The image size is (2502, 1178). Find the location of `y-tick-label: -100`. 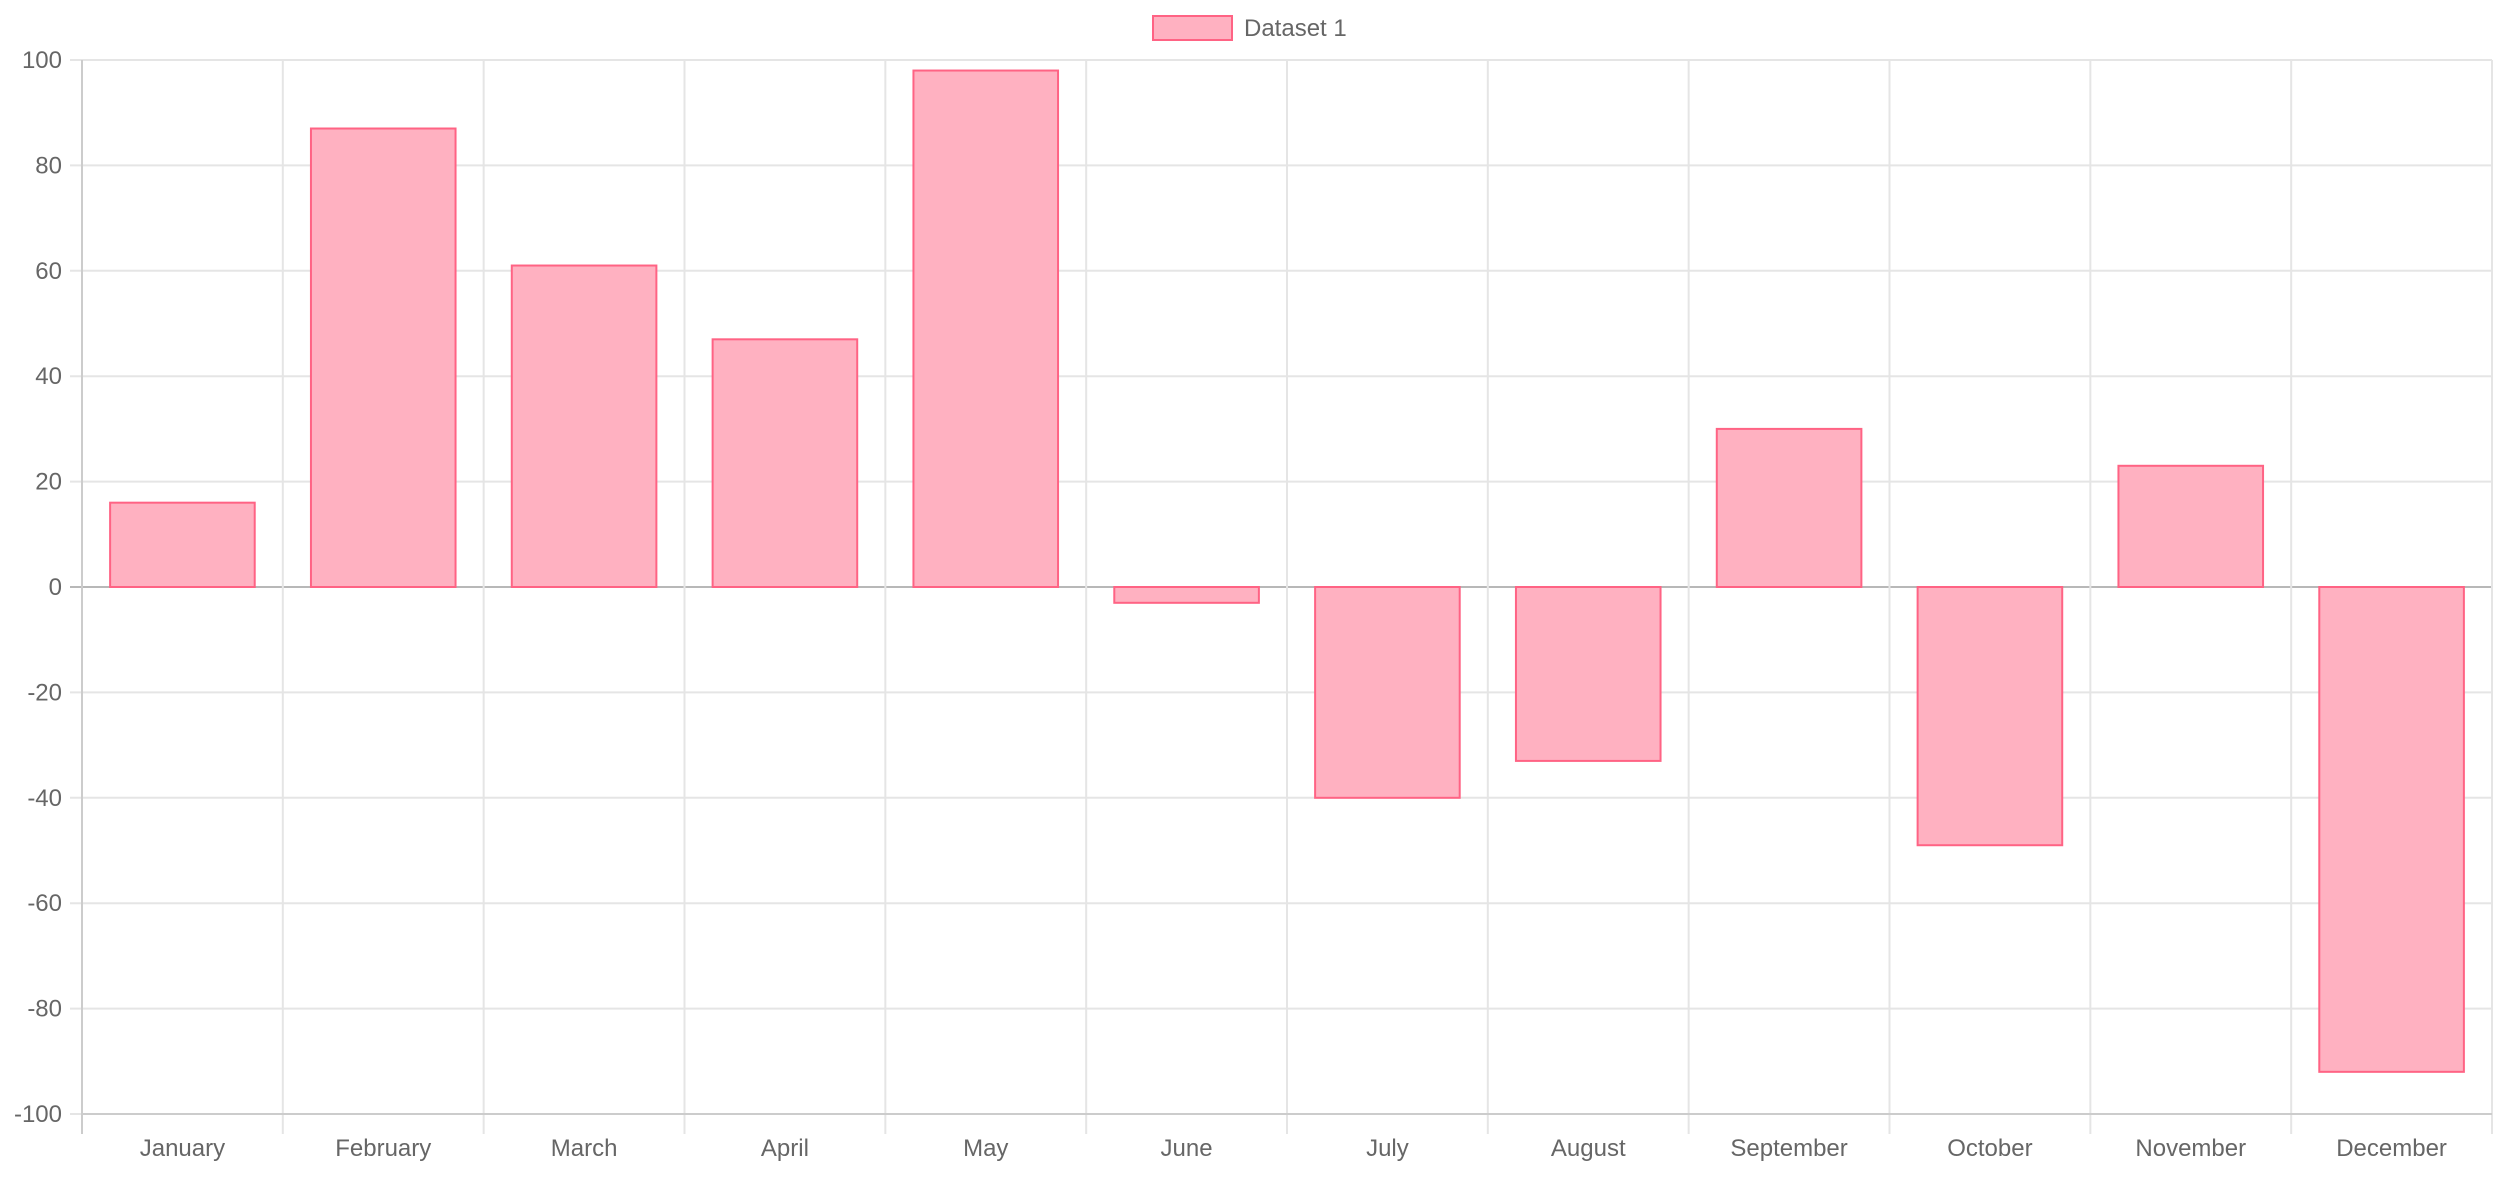

y-tick-label: -100 is located at coordinates (38, 1114).